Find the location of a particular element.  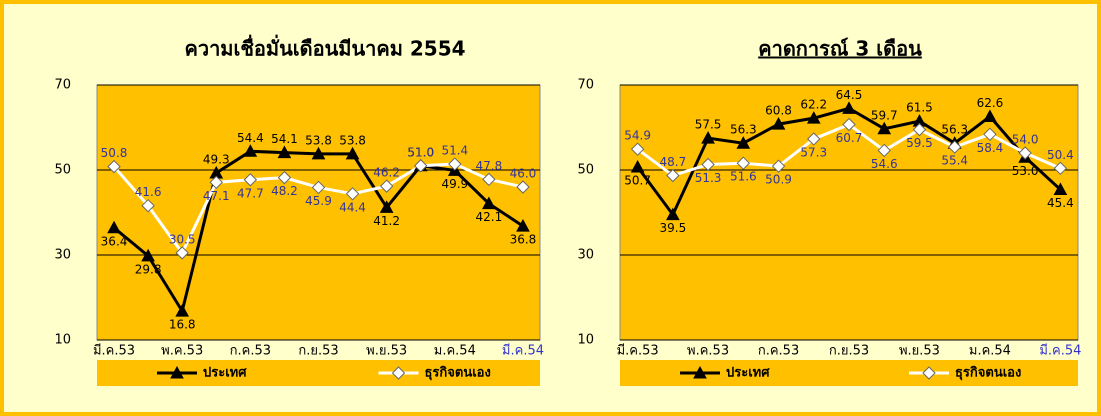

data-label: 53.8 is located at coordinates (318, 140).